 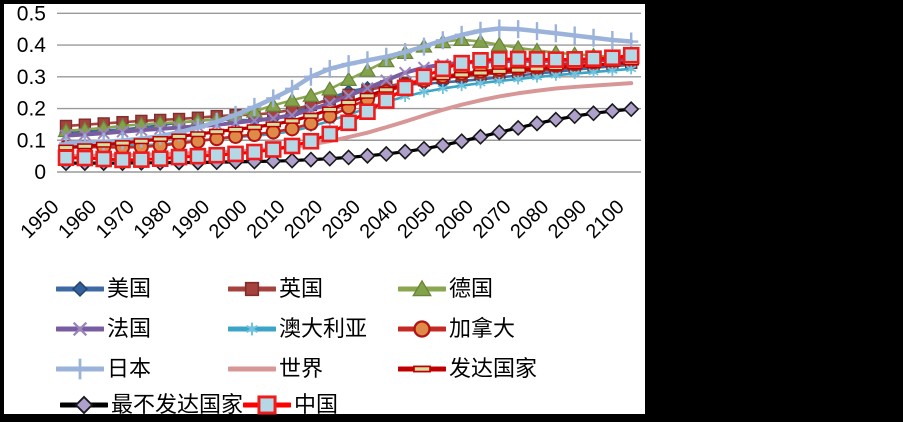 What do you see at coordinates (84, 405) in the screenshot?
I see `legend-marker-least-developed` at bounding box center [84, 405].